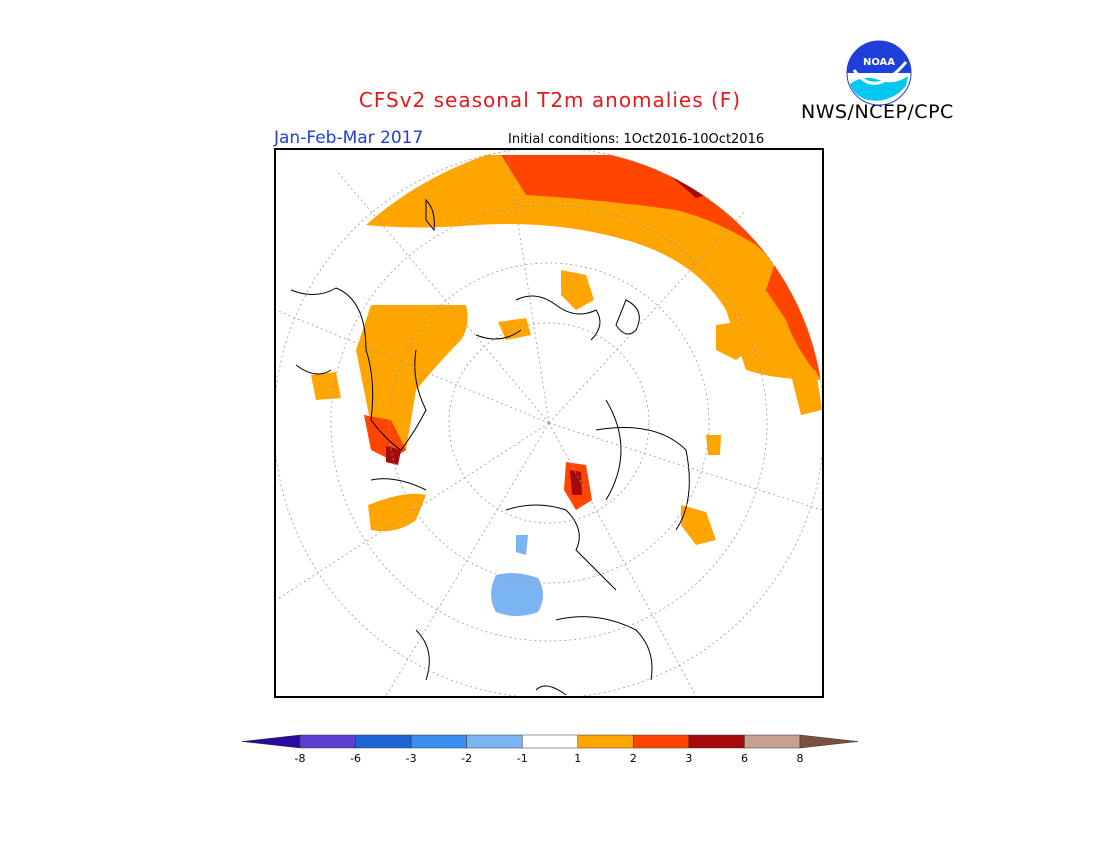 This screenshot has width=1100, height=850. Describe the element at coordinates (397, 512) in the screenshot. I see `anomaly-region-southern-tip` at that location.